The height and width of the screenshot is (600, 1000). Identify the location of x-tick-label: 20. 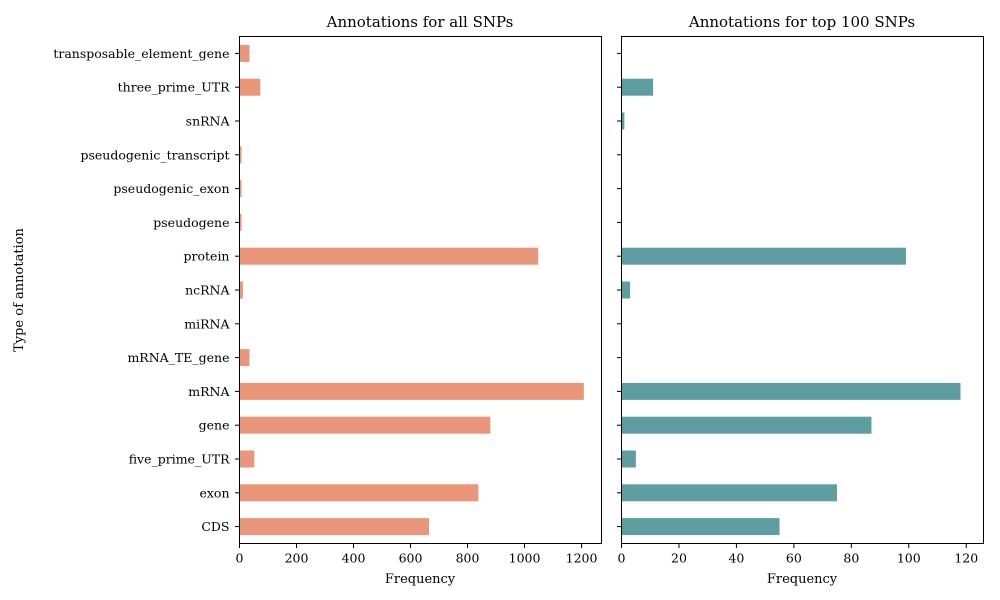
(679, 558).